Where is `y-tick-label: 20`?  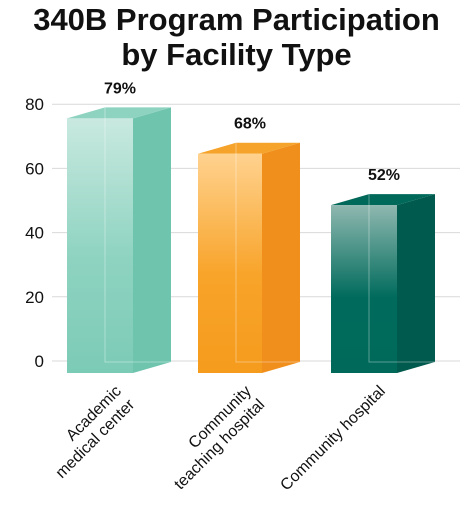
y-tick-label: 20 is located at coordinates (34, 297).